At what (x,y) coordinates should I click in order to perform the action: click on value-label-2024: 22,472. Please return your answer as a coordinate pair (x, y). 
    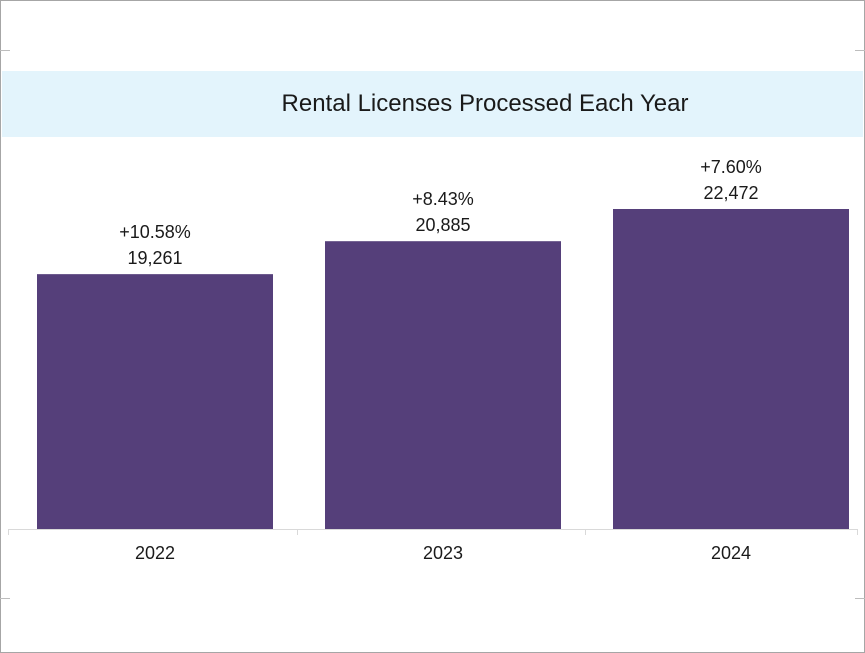
    Looking at the image, I should click on (730, 193).